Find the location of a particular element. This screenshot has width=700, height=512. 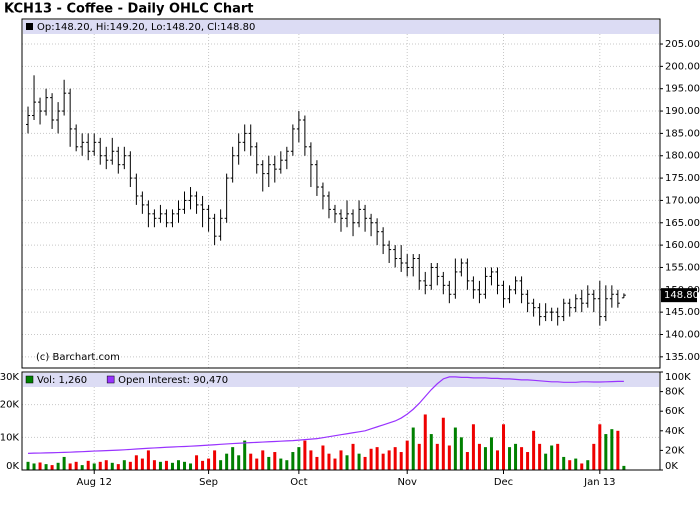

y-tick-label: 205.00 is located at coordinates (682, 44).